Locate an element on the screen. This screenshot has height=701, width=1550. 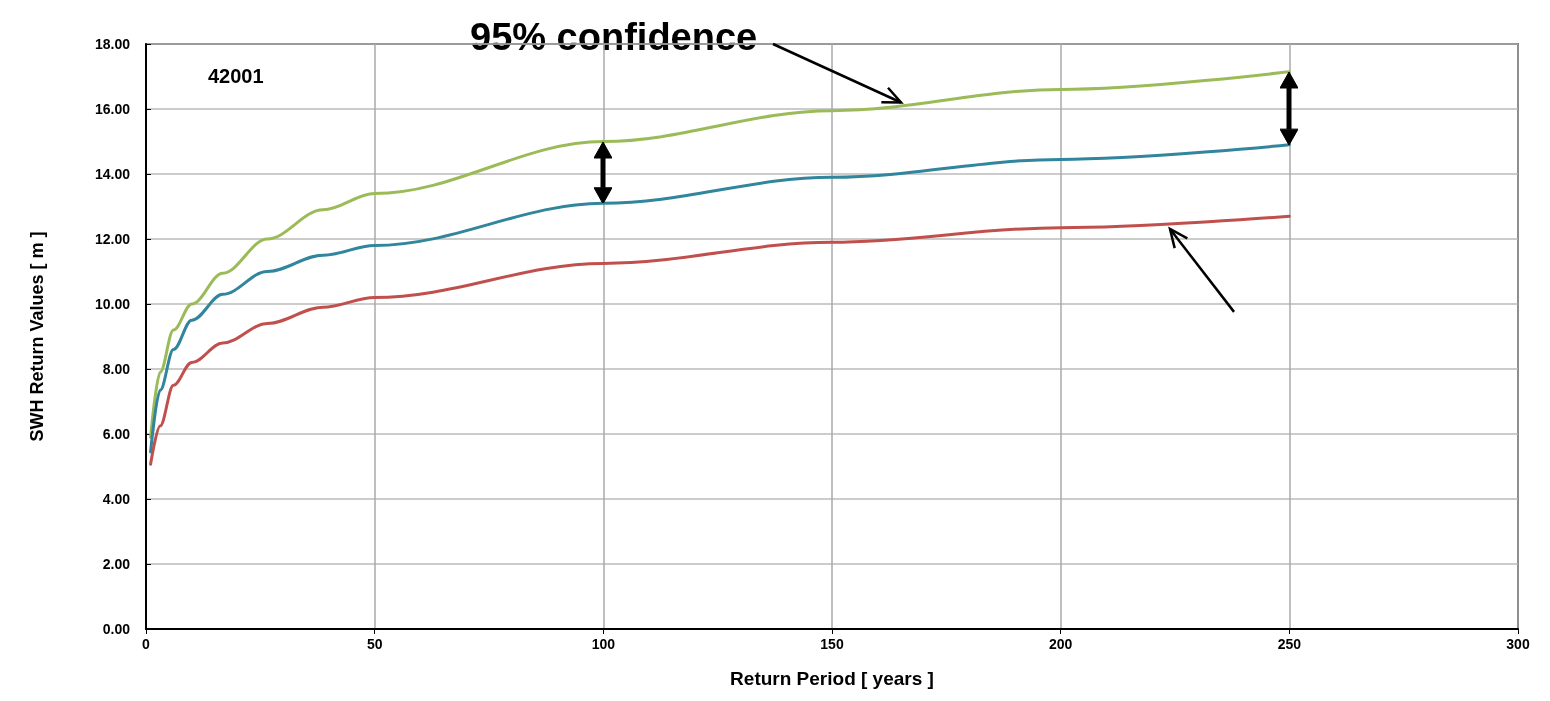
y-axis-title: SWH Return Values [ m ] is located at coordinates (37, 336).